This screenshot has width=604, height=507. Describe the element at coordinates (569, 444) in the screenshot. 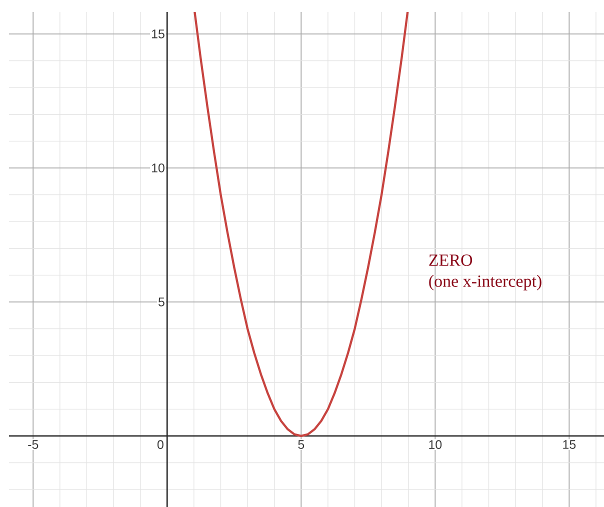

I see `x-tick-label: 15` at that location.